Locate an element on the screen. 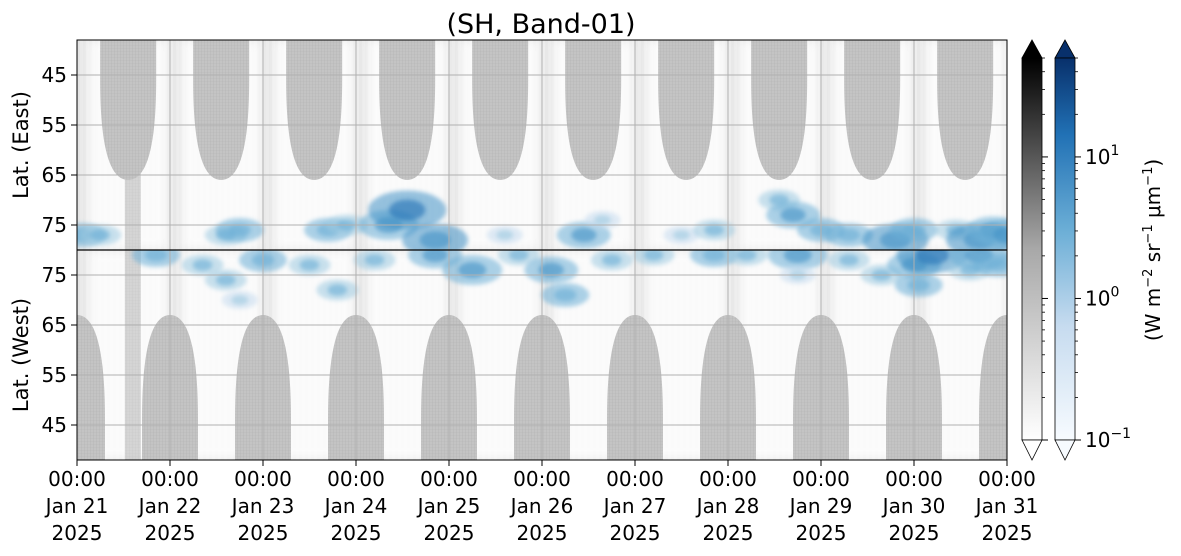 This screenshot has height=556, width=1181. colorbar-tick-label: 10⁻¹ is located at coordinates (1108, 439).